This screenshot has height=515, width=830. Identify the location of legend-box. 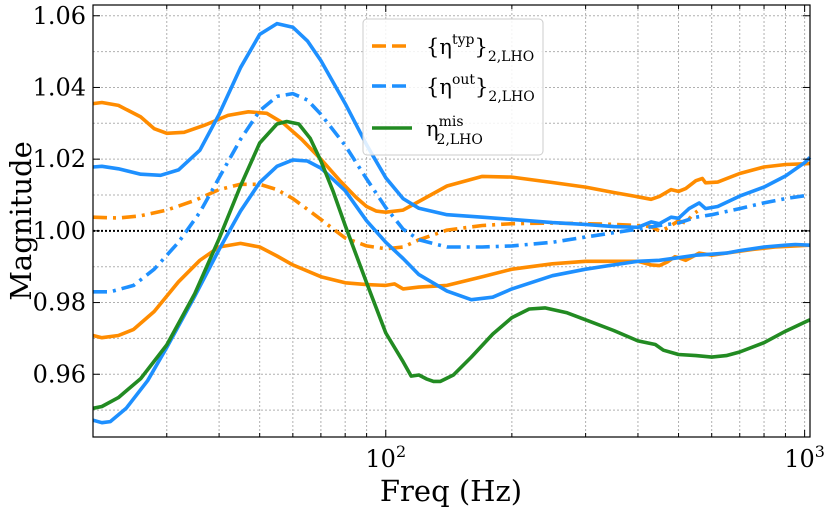
(453, 87).